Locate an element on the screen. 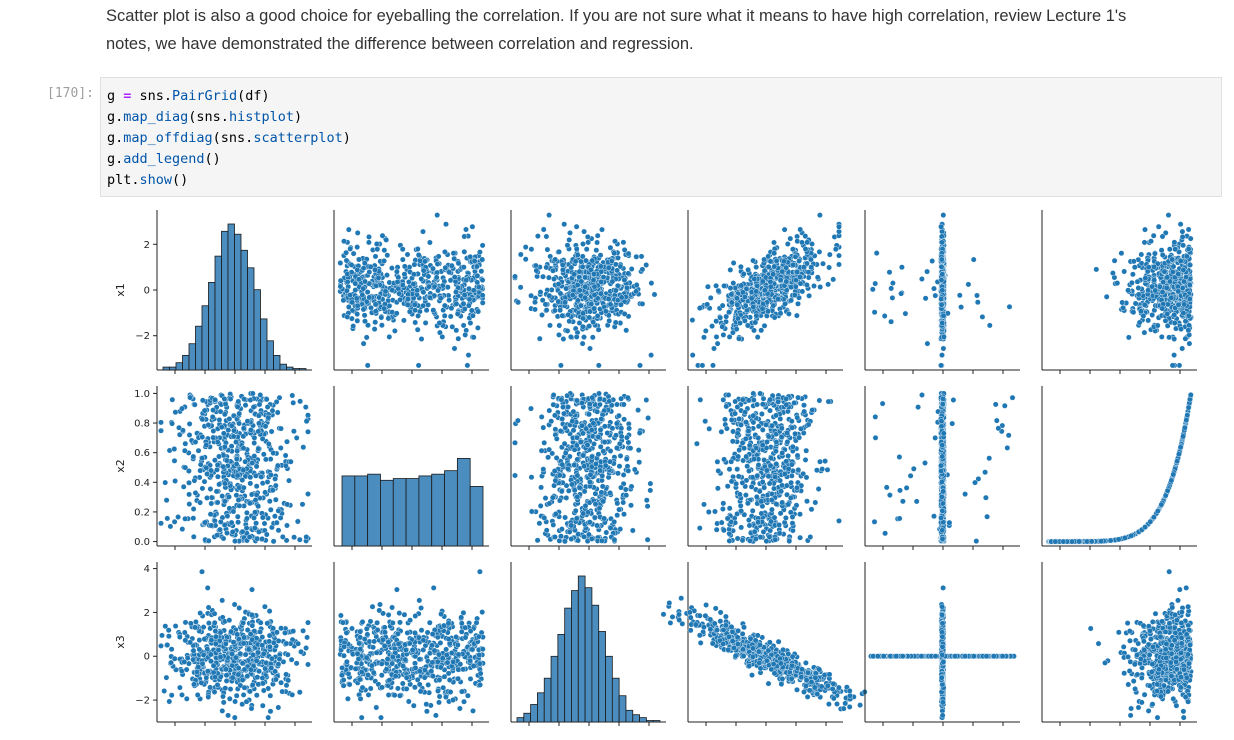 The image size is (1234, 740). code-token: ) is located at coordinates (346, 138).